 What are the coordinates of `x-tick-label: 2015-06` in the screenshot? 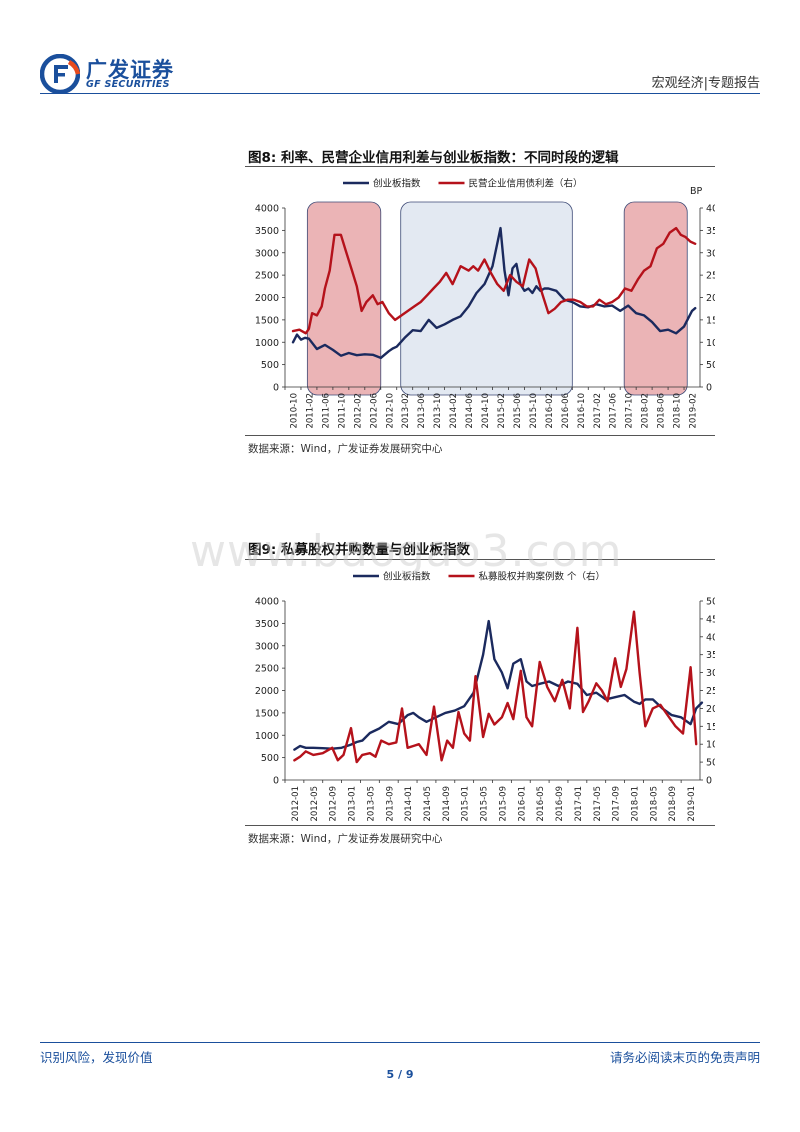 It's located at (518, 411).